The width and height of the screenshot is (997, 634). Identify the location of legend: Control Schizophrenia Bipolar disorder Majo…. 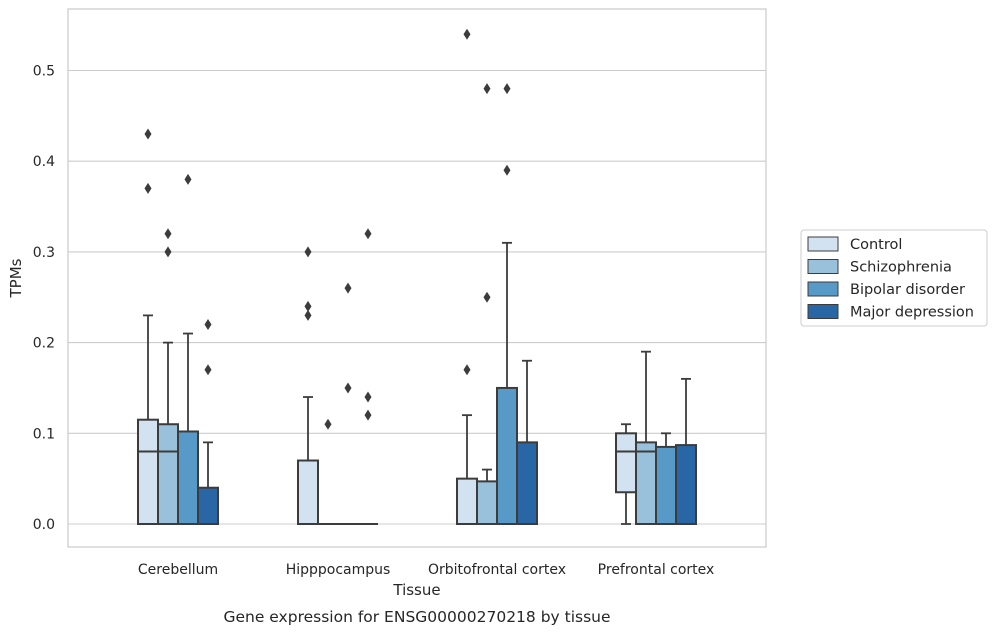
(894, 278).